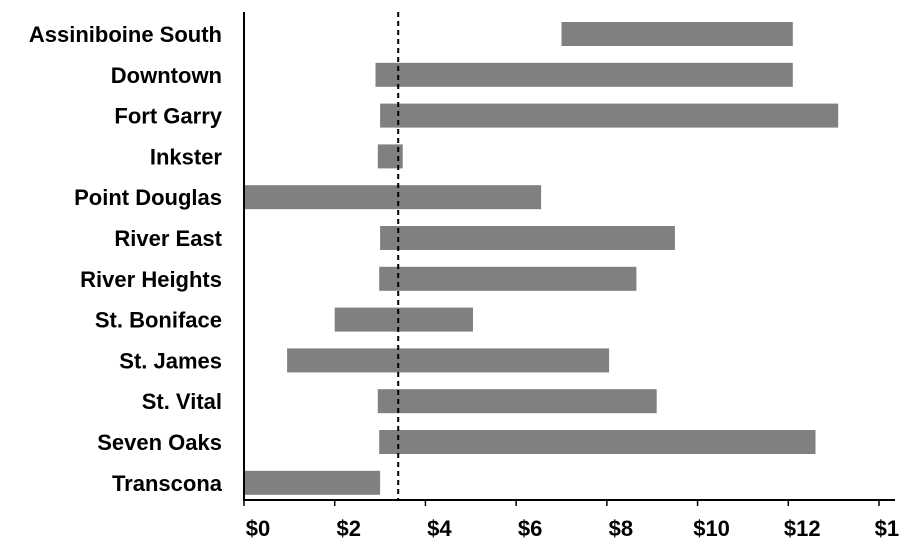  What do you see at coordinates (439, 528) in the screenshot?
I see `x-tick-label: $4` at bounding box center [439, 528].